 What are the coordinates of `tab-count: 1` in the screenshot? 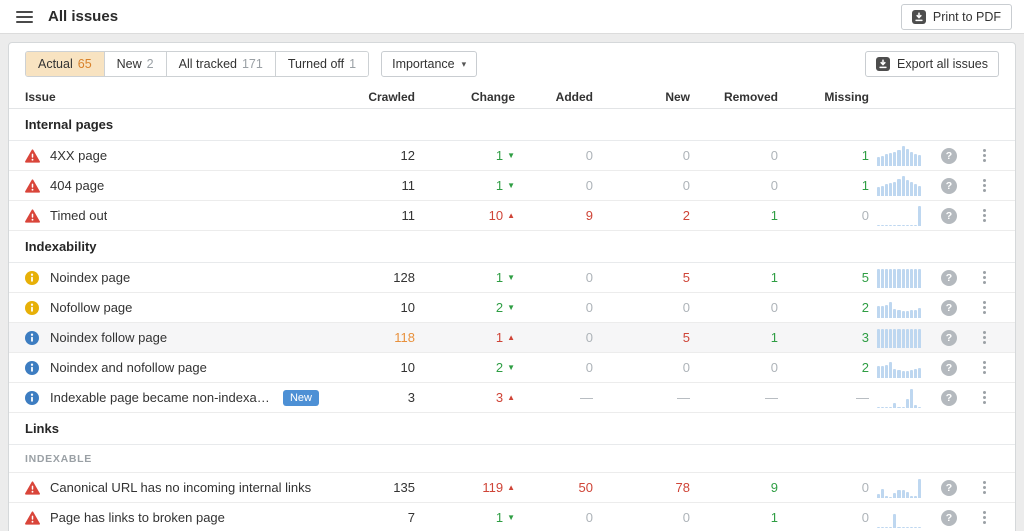 It's located at (353, 64).